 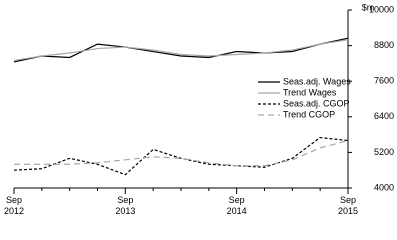 I want to click on y-tick-label: 8800, so click(x=384, y=45).